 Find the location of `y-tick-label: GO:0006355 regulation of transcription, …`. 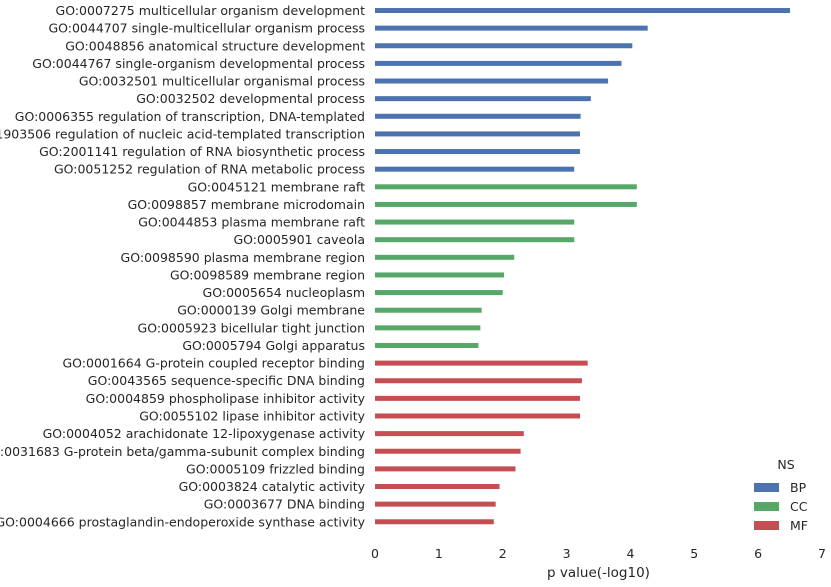

y-tick-label: GO:0006355 regulation of transcription, … is located at coordinates (190, 116).